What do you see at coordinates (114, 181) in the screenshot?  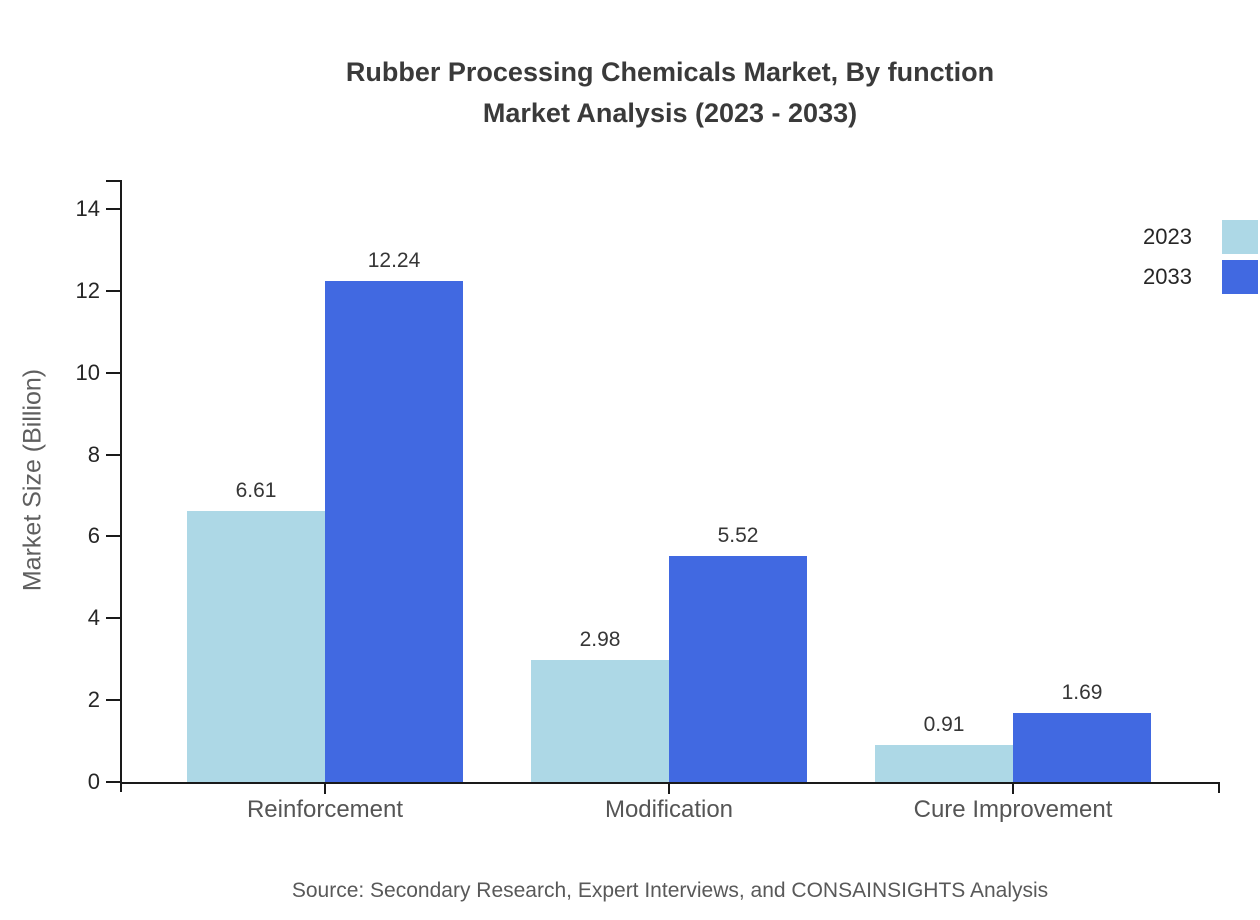 I see `y-axis-top-cap` at bounding box center [114, 181].